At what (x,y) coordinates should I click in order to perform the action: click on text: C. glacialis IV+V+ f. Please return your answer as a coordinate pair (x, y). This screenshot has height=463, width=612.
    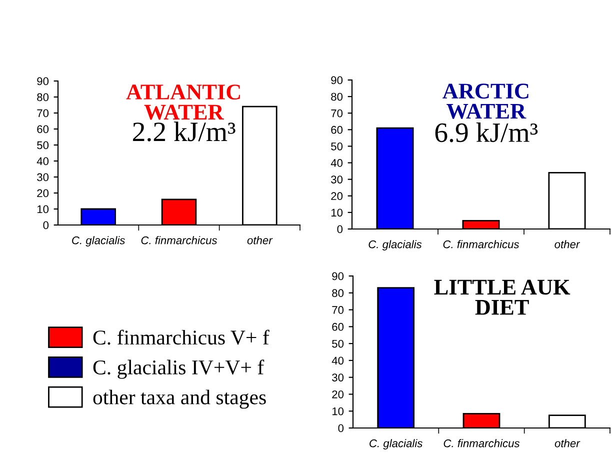
    Looking at the image, I should click on (178, 369).